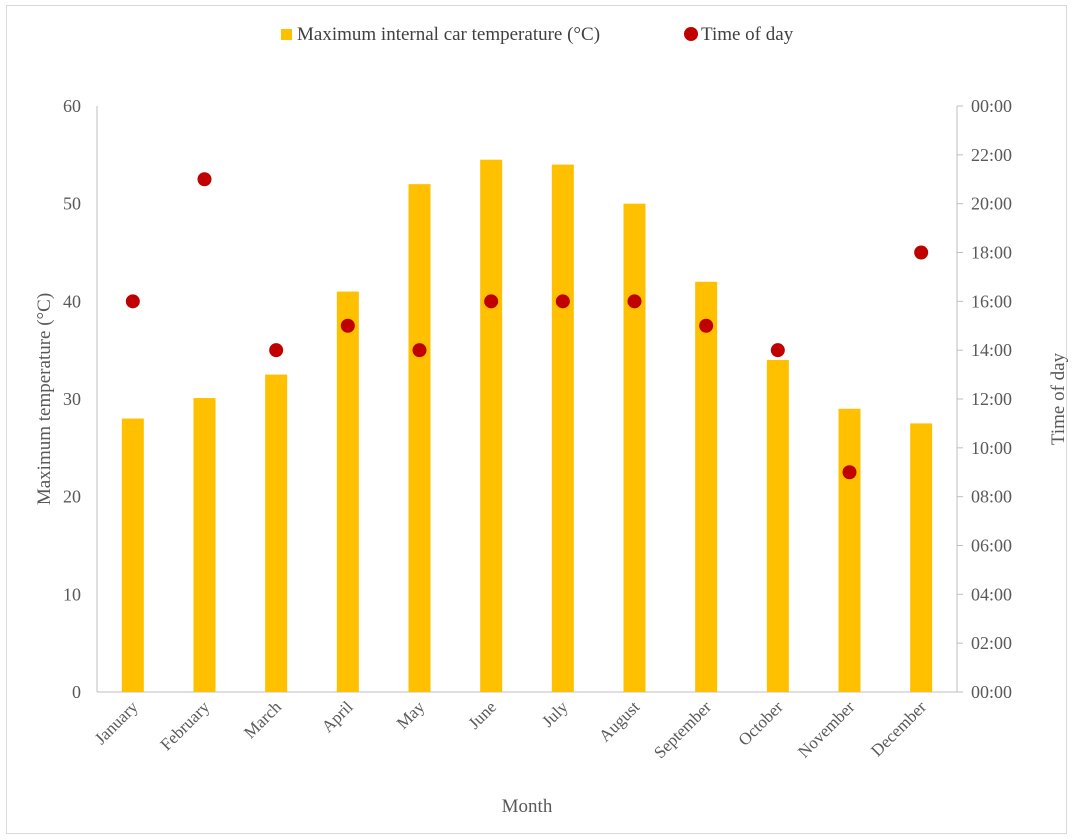 Image resolution: width=1074 pixels, height=840 pixels. What do you see at coordinates (411, 715) in the screenshot?
I see `x-tick-label: May` at bounding box center [411, 715].